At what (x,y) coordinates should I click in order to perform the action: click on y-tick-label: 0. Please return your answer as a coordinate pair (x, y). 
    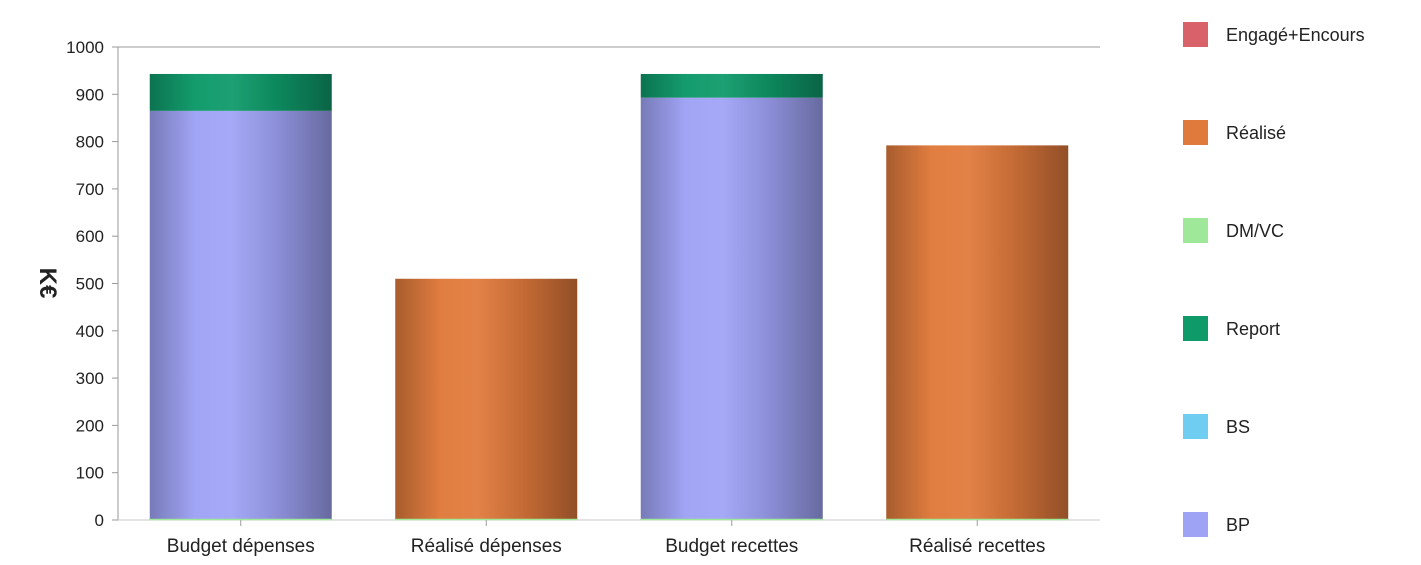
    Looking at the image, I should click on (99, 520).